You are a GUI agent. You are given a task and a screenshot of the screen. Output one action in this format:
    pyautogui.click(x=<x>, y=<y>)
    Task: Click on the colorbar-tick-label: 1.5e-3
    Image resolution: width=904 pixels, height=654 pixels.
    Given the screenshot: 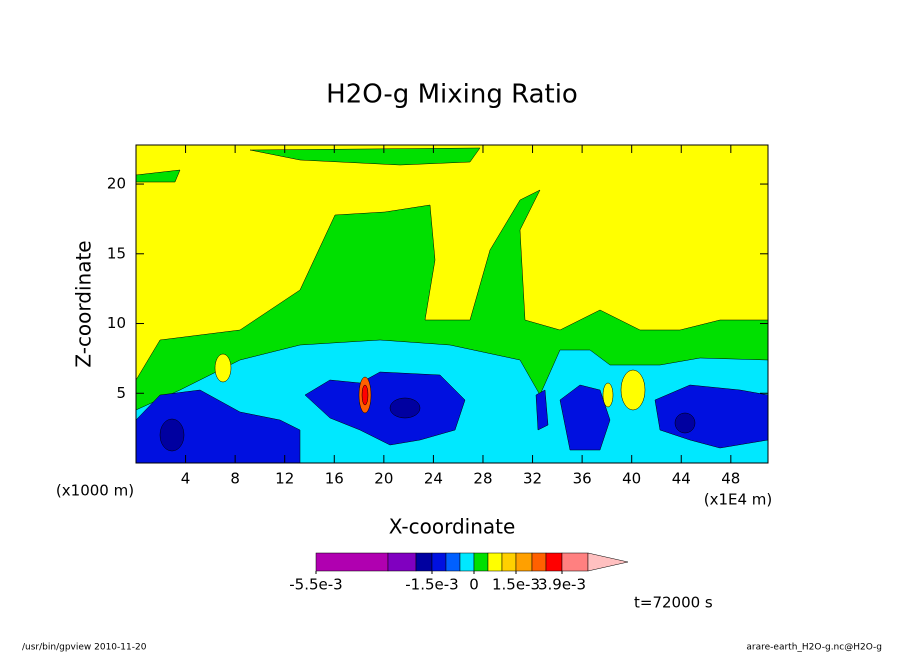 What is the action you would take?
    pyautogui.click(x=516, y=585)
    